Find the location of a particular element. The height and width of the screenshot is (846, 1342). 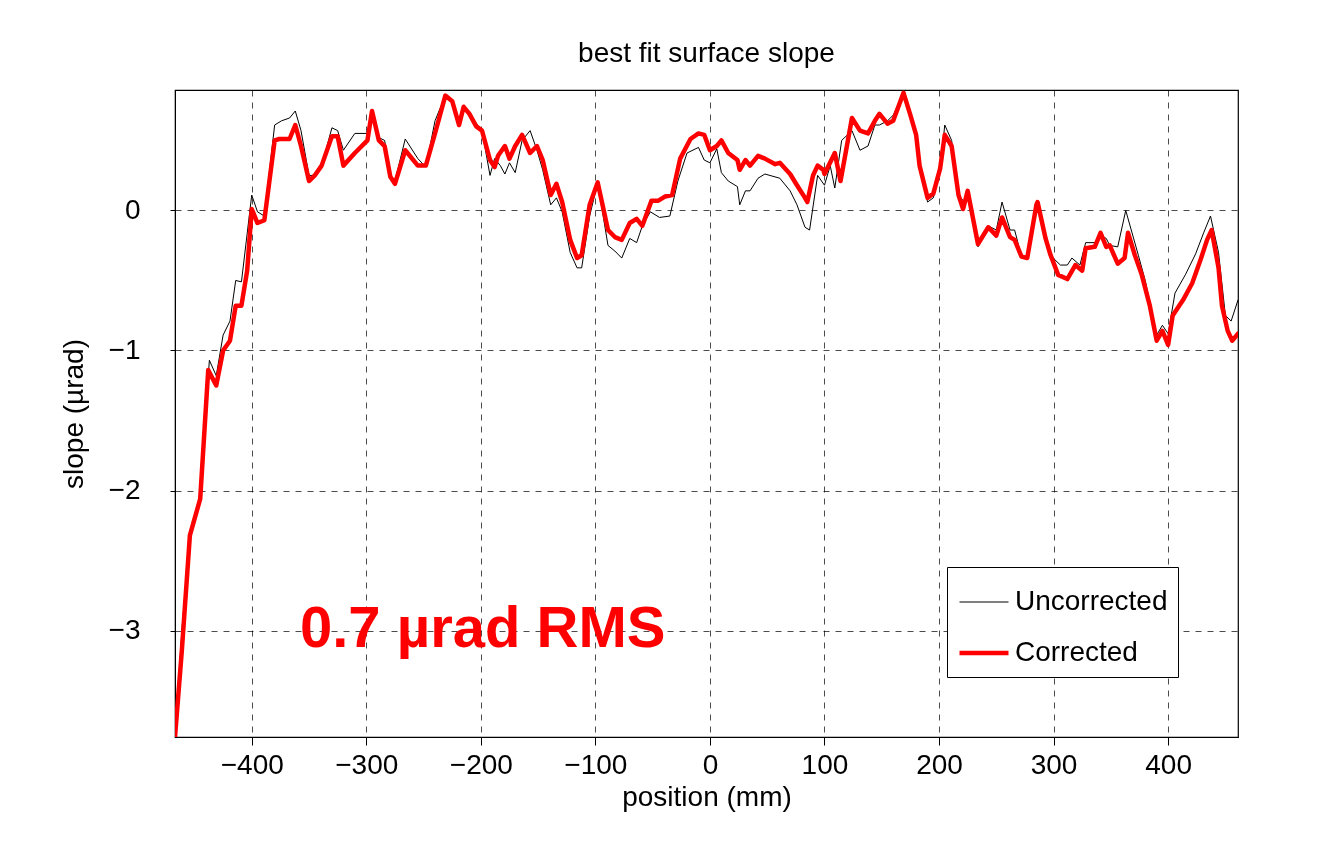

x-tick-label: 300 is located at coordinates (1054, 764).